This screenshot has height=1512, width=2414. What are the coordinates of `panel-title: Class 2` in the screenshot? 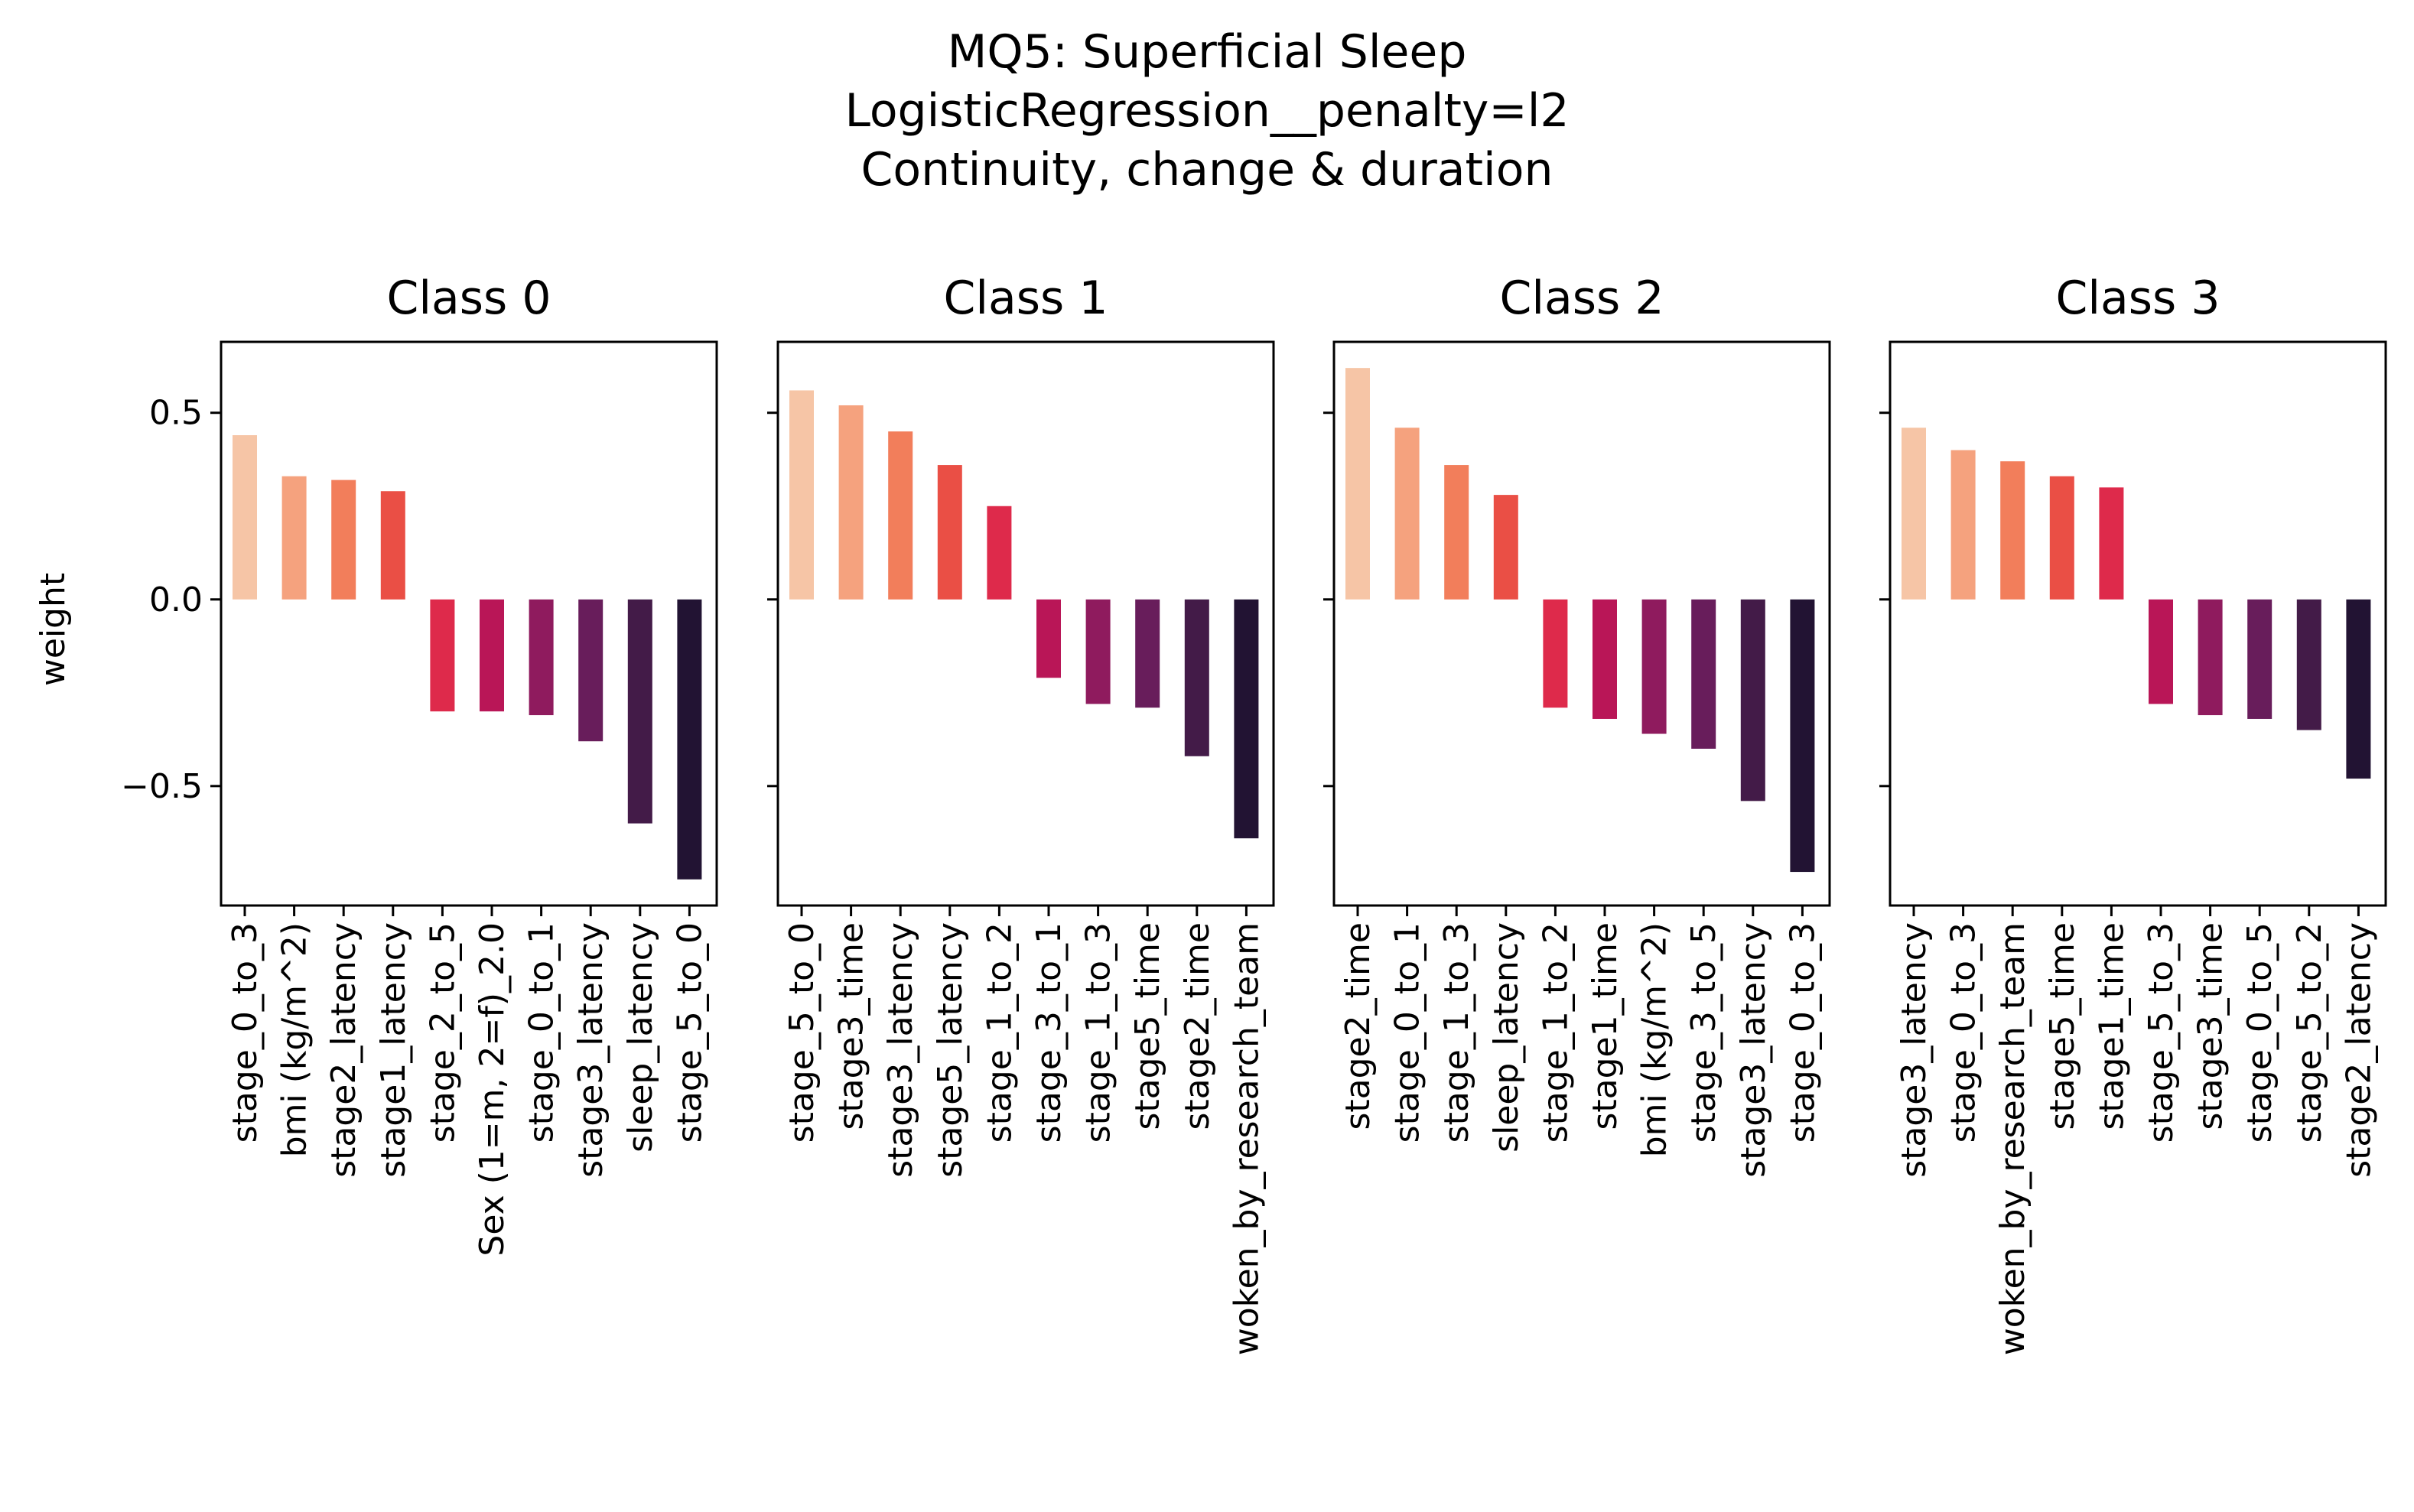 It's located at (1581, 298).